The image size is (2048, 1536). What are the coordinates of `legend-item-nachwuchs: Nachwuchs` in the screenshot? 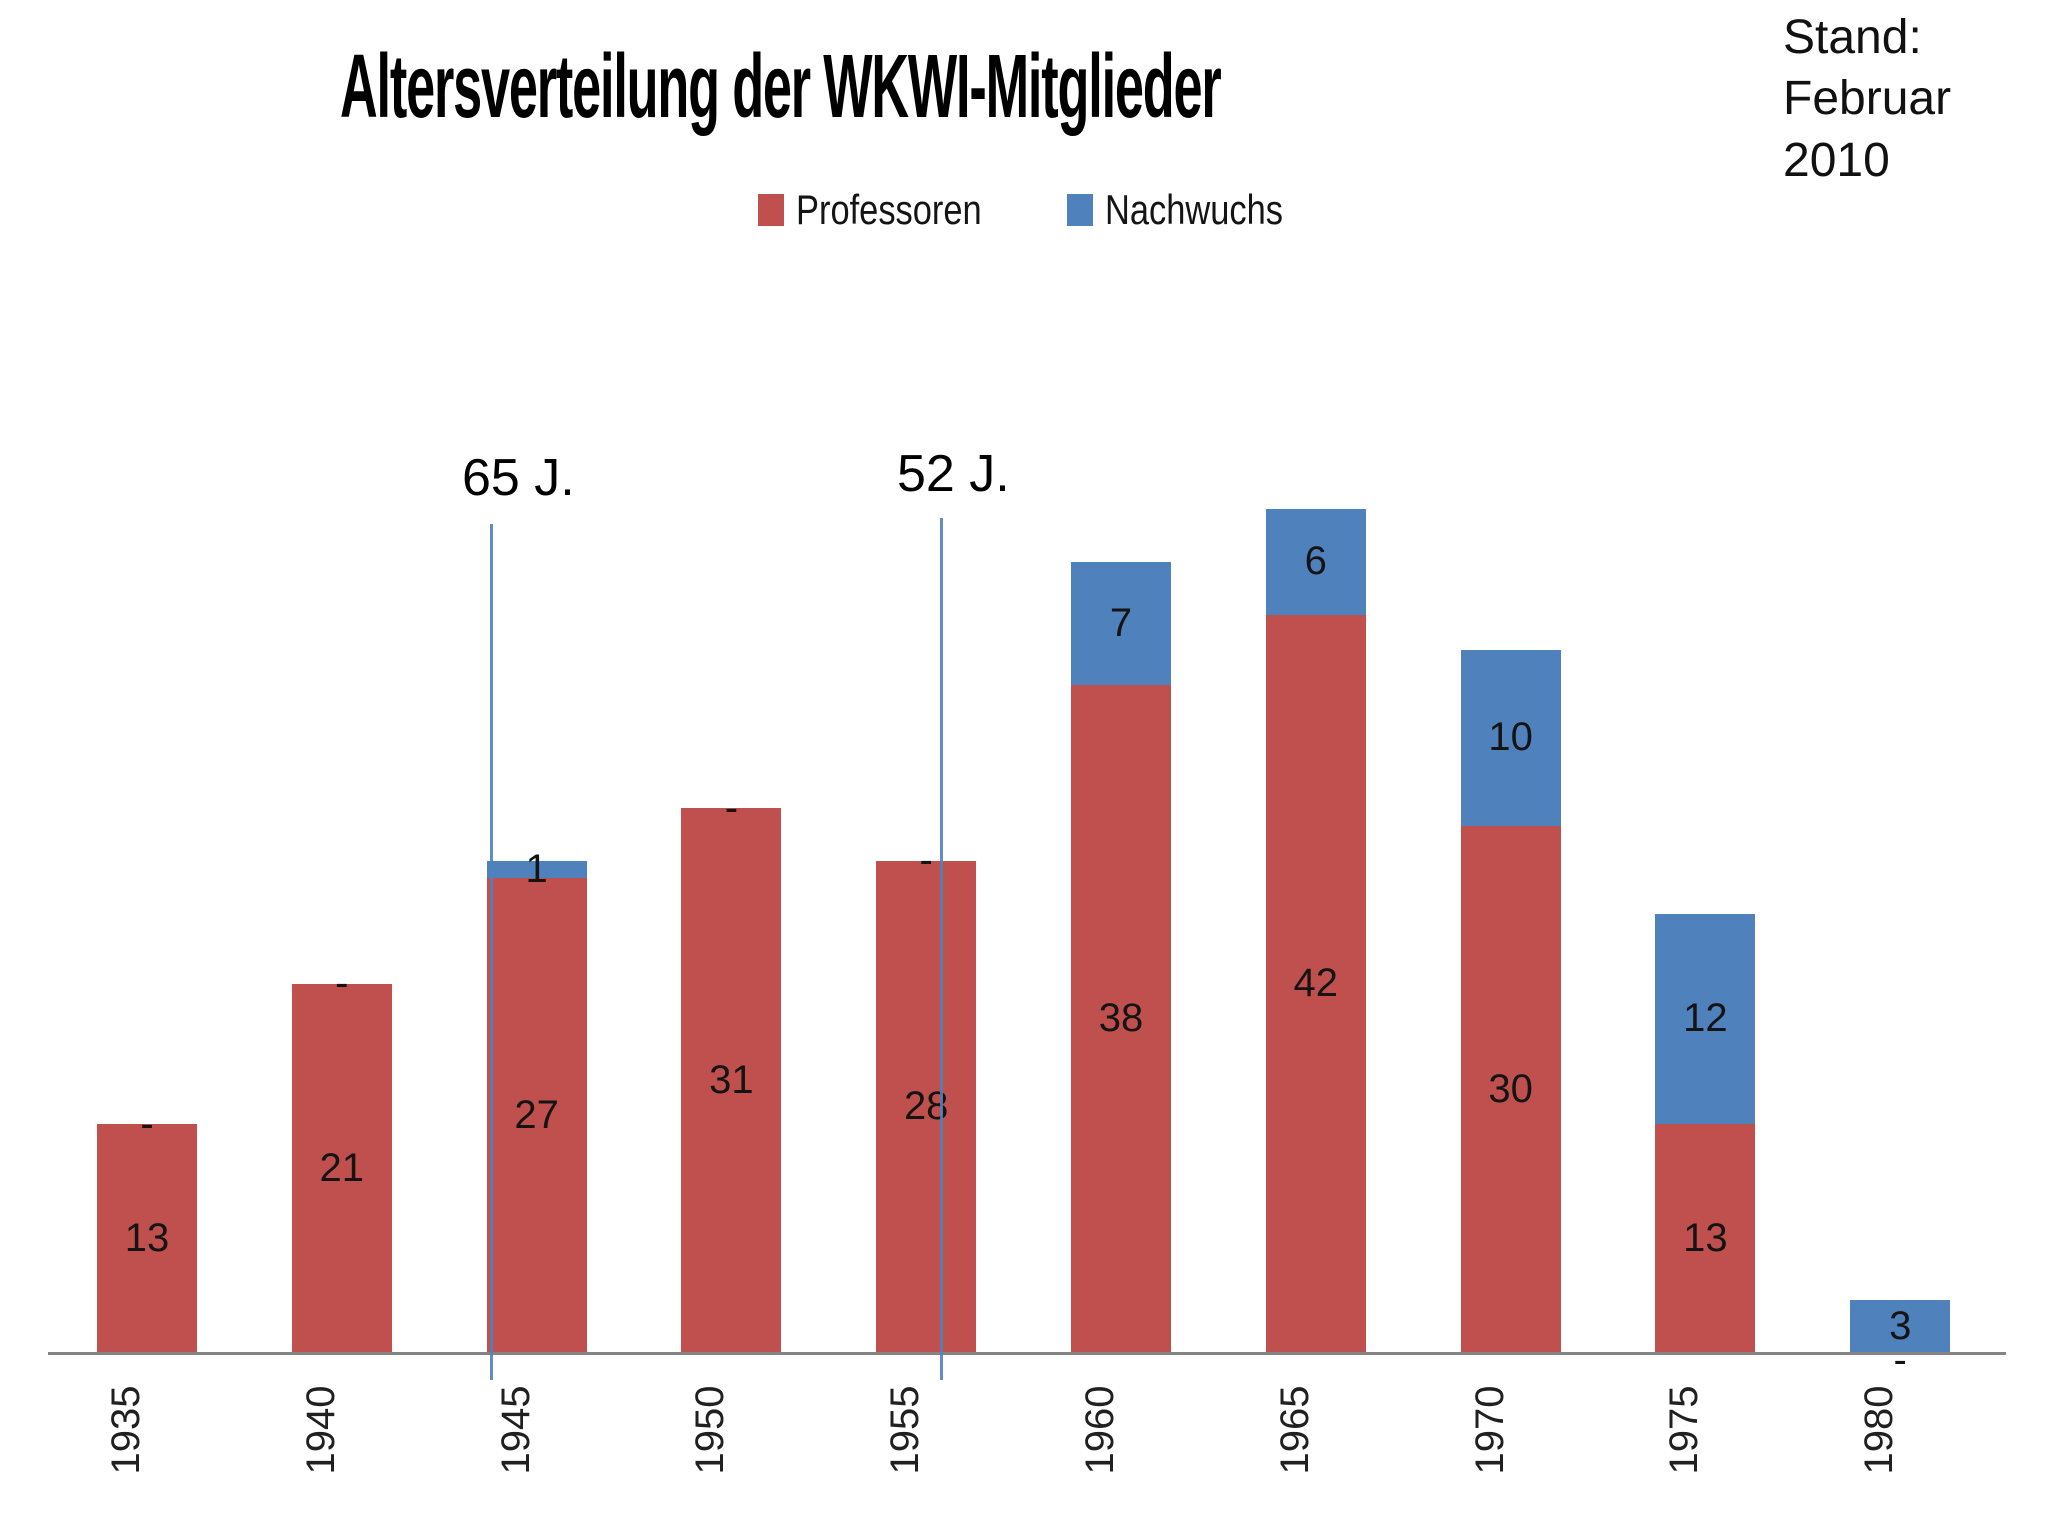 It's located at (1194, 210).